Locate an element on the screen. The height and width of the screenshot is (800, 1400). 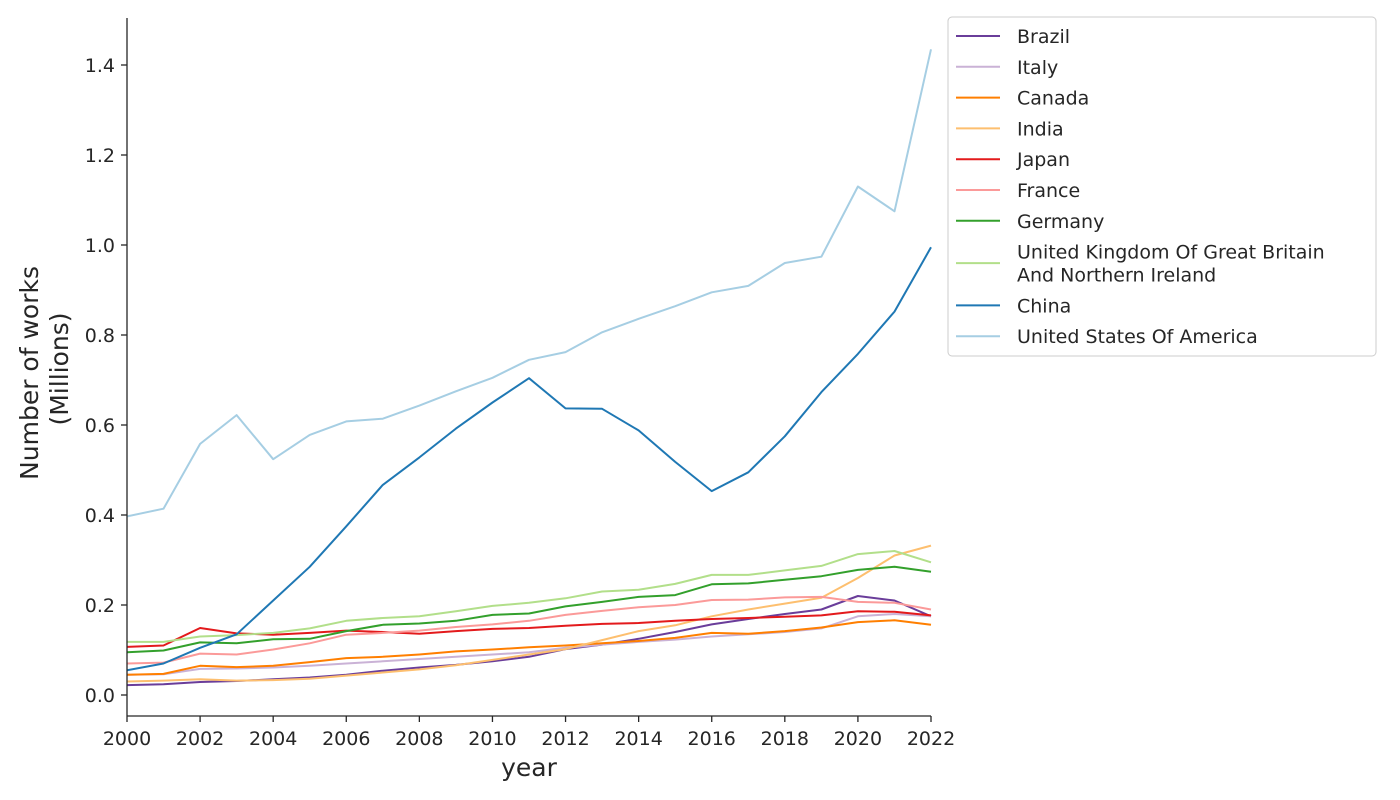
legend-item-india: India is located at coordinates (1010, 129).